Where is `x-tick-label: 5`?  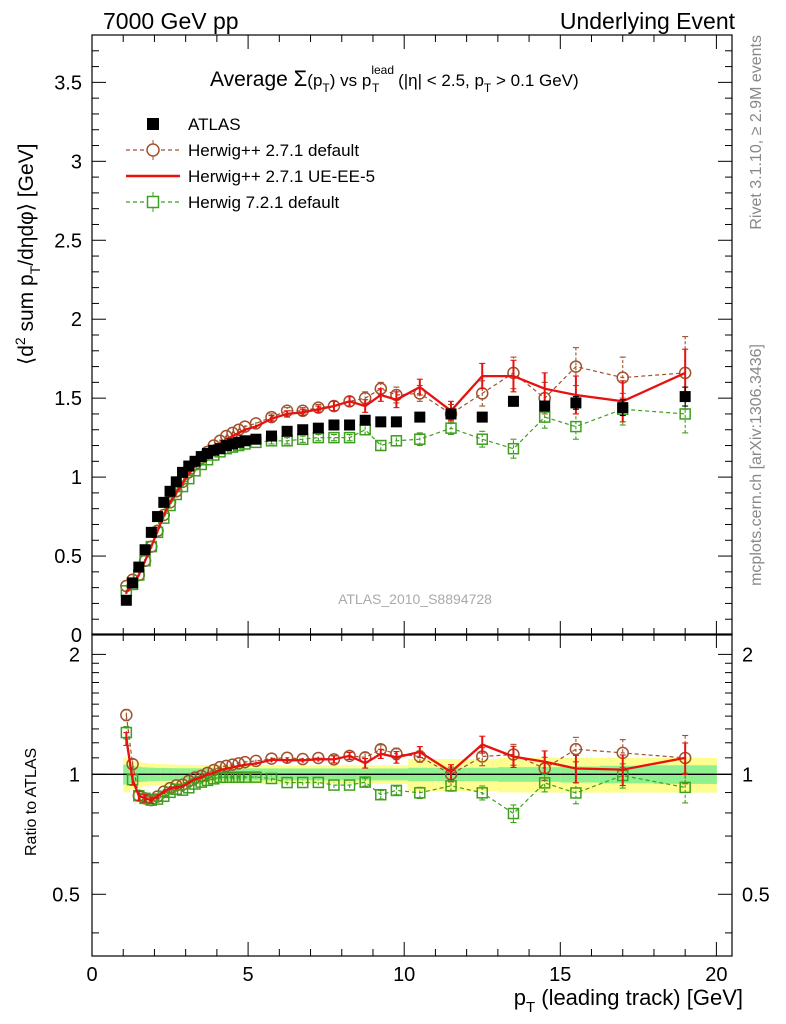
x-tick-label: 5 is located at coordinates (248, 975).